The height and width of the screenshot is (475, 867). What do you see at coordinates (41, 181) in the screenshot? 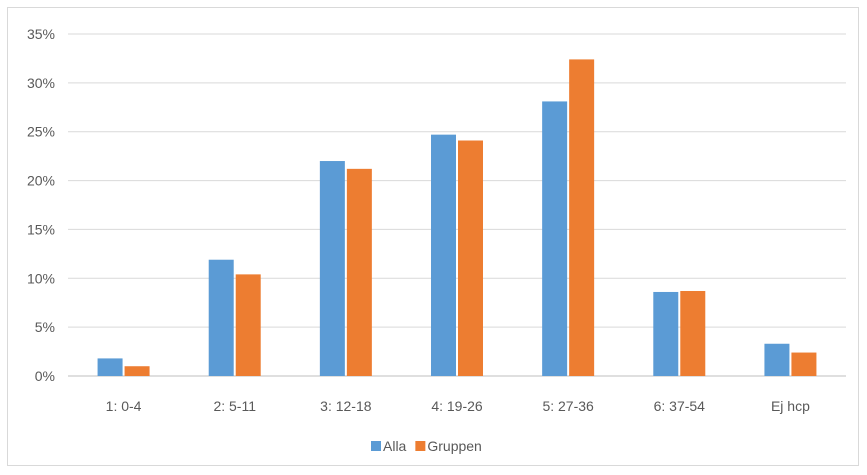
I see `y-tick-label: 20%` at bounding box center [41, 181].